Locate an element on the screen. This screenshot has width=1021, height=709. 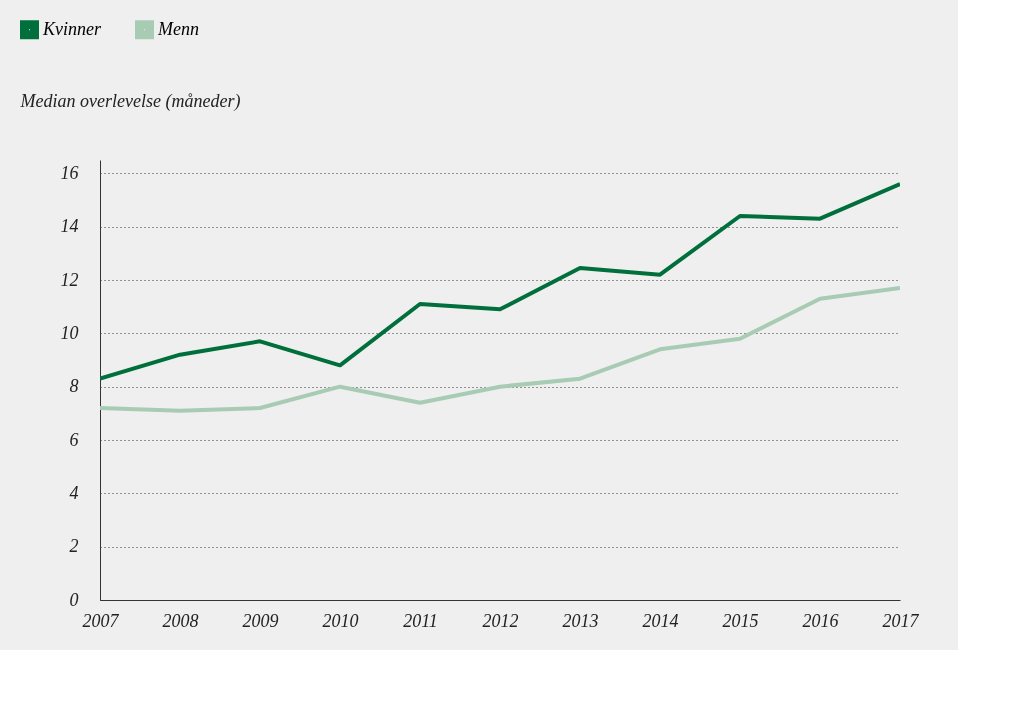
y-tick-label: 10 is located at coordinates (69, 332).